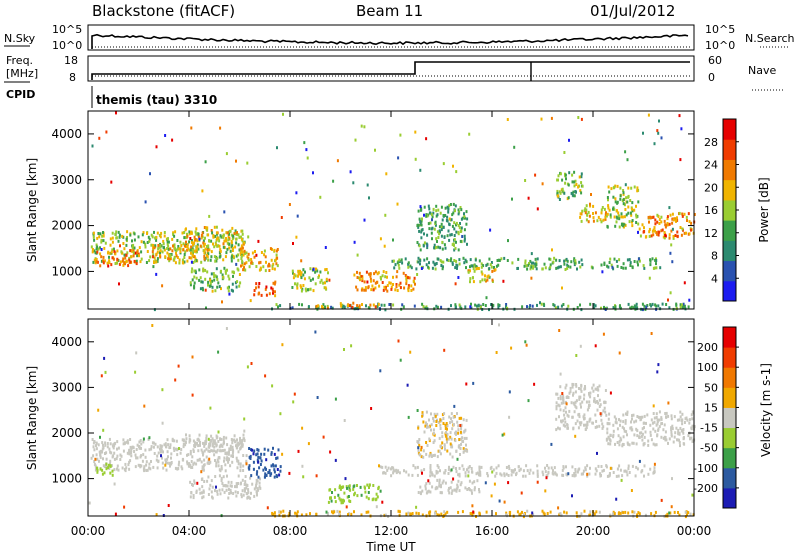 The image size is (800, 554). What do you see at coordinates (762, 70) in the screenshot?
I see `nave-label: Nave` at bounding box center [762, 70].